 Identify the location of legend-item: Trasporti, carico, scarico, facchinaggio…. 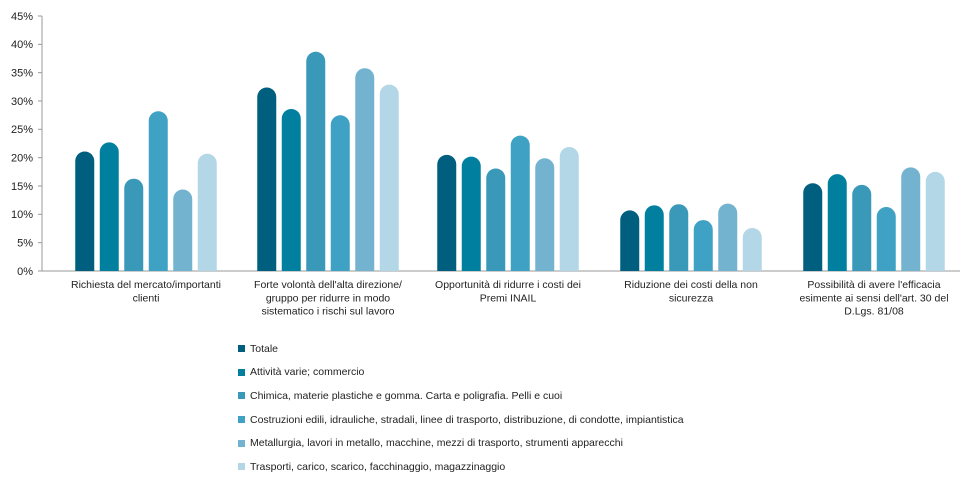
(461, 467).